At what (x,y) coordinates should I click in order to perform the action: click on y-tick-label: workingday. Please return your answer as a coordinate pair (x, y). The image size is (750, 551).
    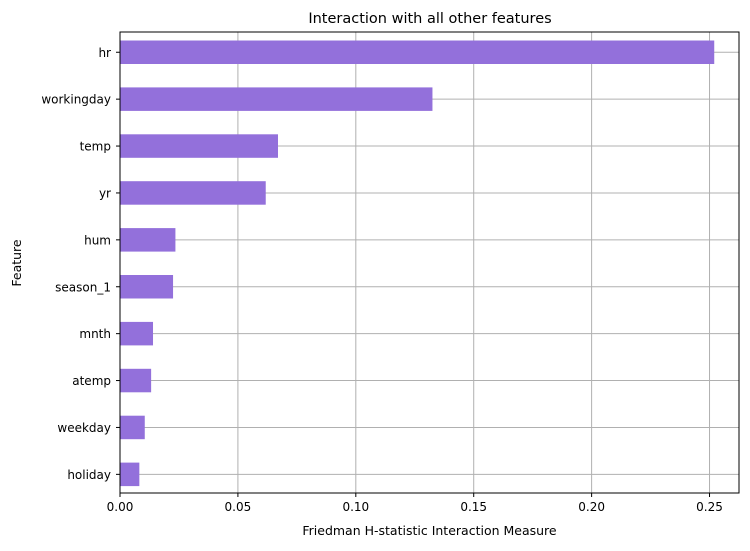
    Looking at the image, I should click on (76, 100).